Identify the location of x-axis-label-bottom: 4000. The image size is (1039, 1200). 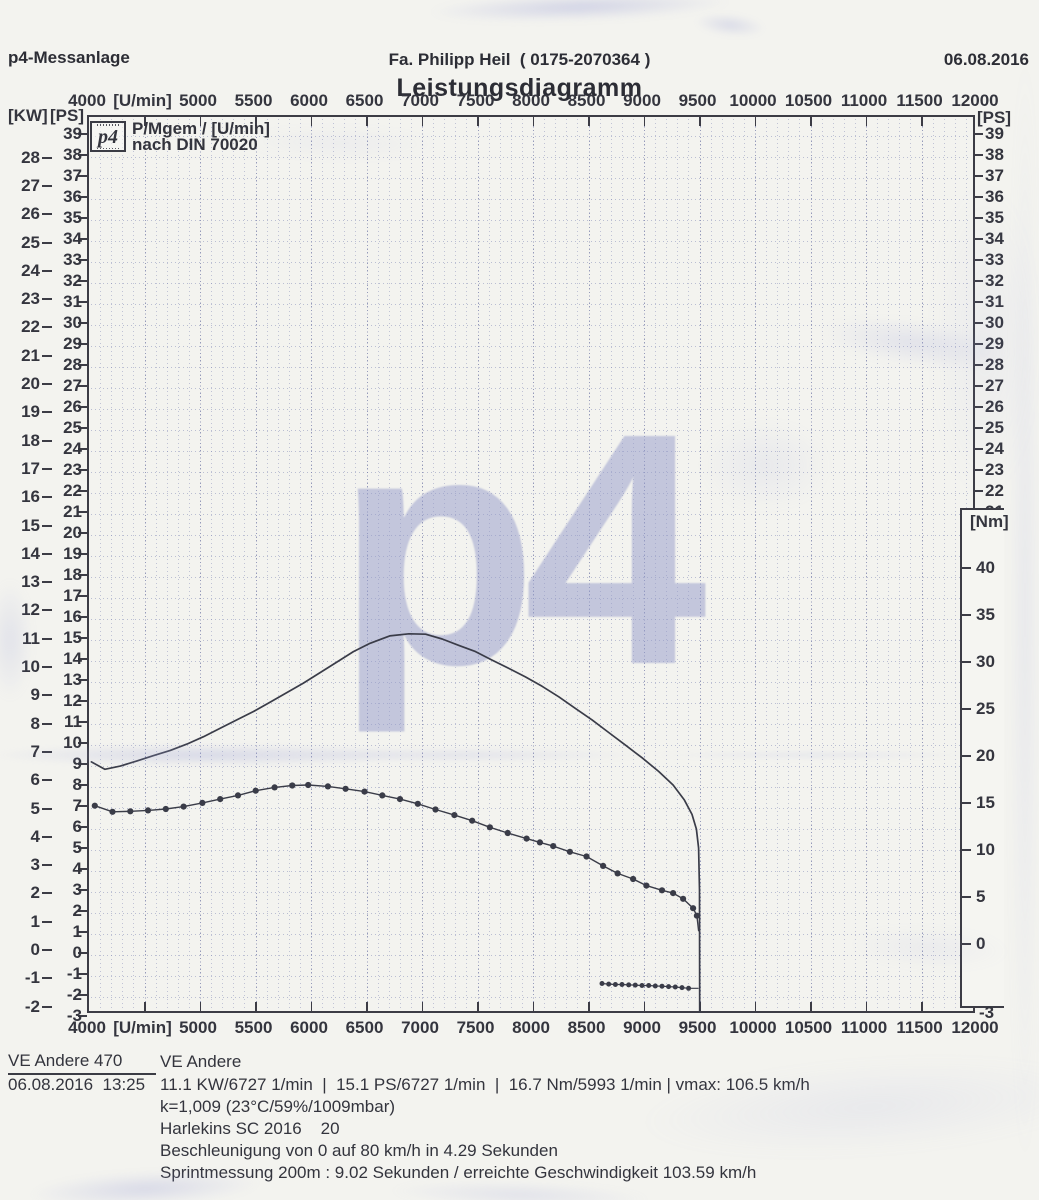
(87, 1027).